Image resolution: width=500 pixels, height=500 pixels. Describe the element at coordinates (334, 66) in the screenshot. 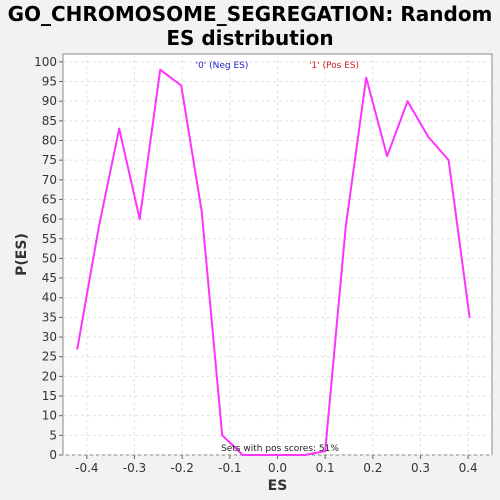

I see `legend-entry: '1' (Pos ES)` at that location.